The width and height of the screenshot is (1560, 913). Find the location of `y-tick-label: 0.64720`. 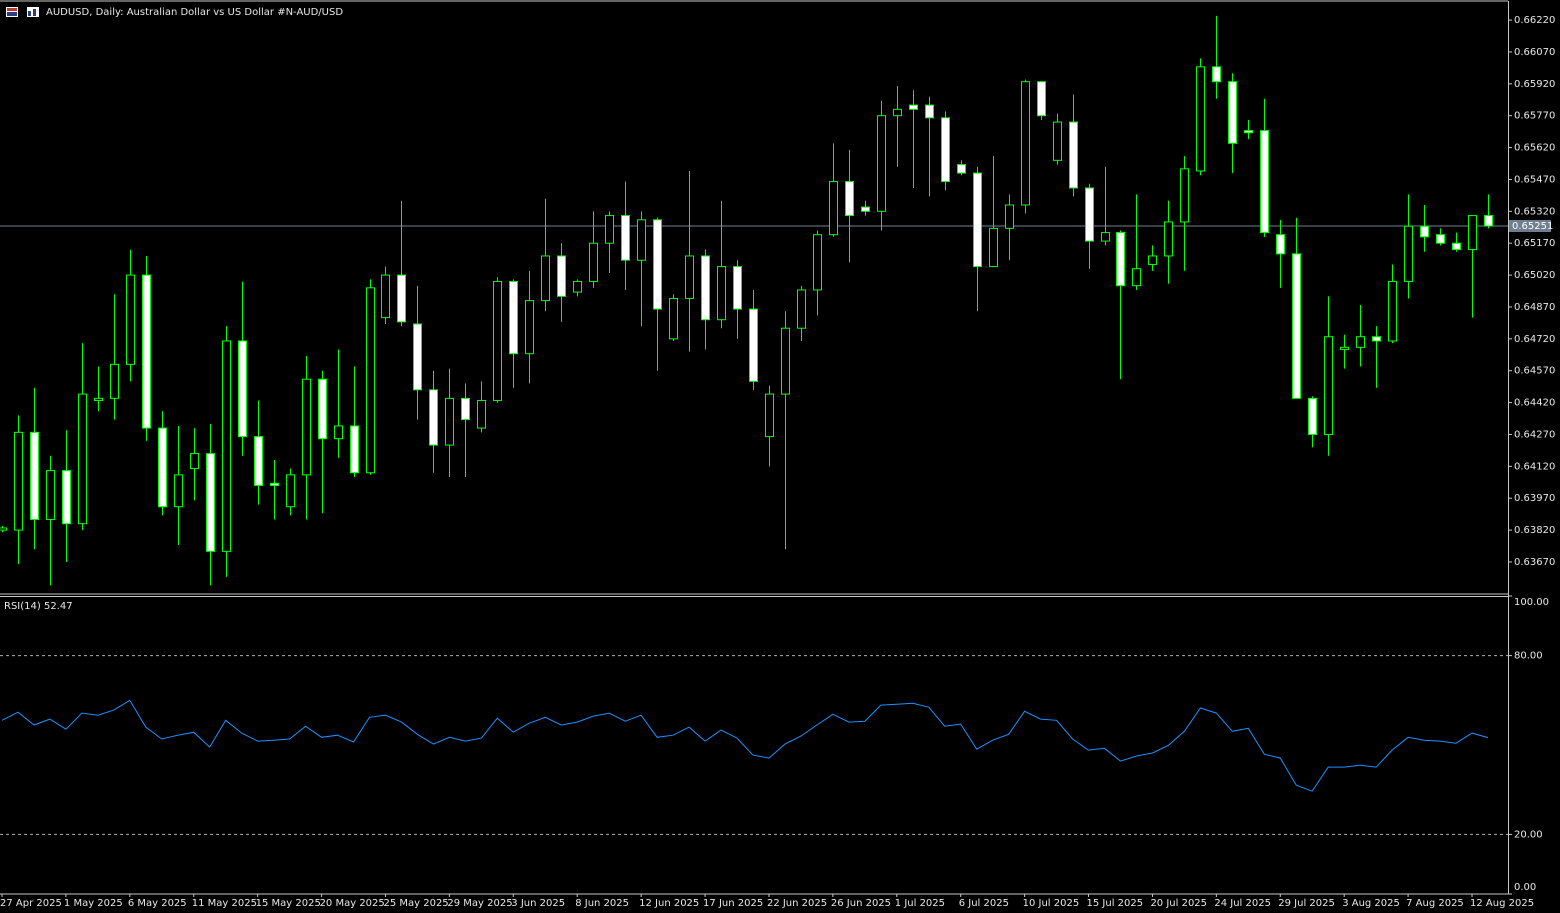

y-tick-label: 0.64720 is located at coordinates (1534, 339).